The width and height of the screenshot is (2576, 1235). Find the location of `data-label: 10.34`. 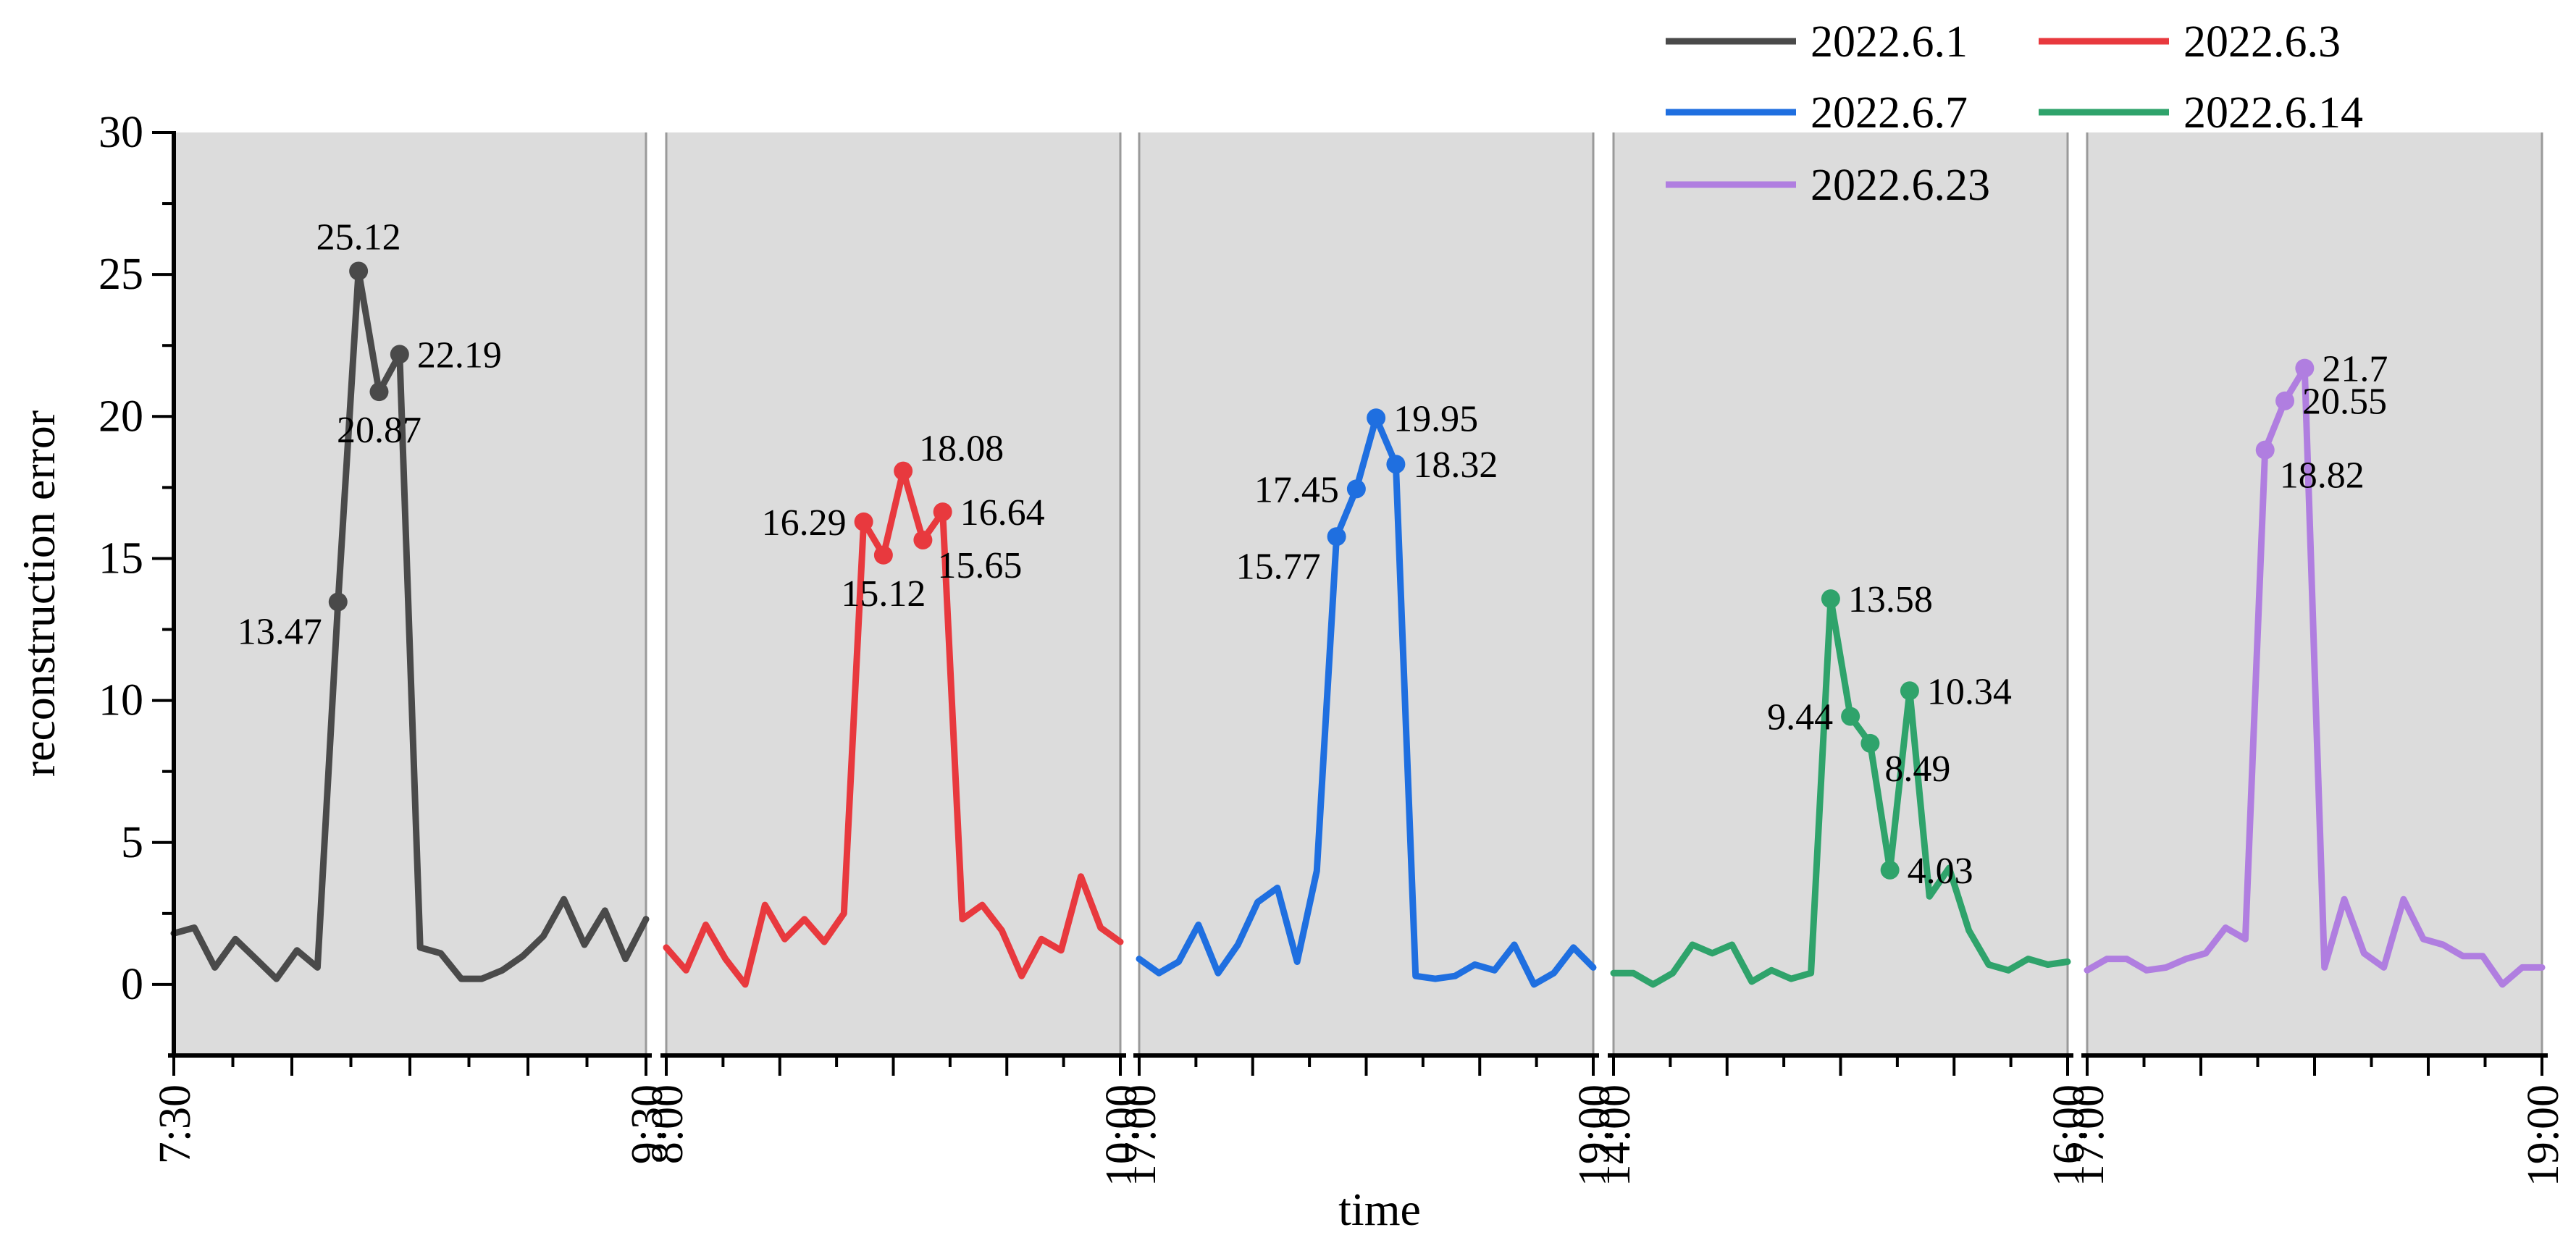

data-label: 10.34 is located at coordinates (1969, 692).